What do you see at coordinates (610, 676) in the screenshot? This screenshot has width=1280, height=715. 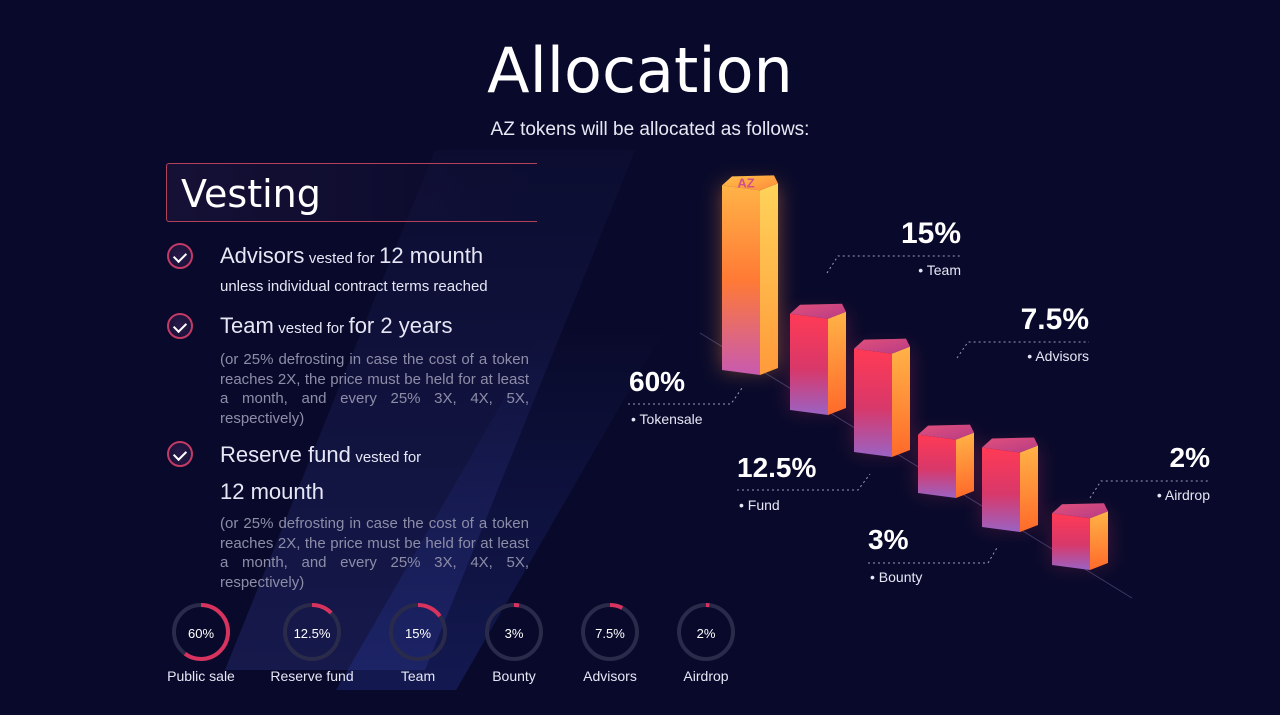 I see `gauge-label: Advisors` at bounding box center [610, 676].